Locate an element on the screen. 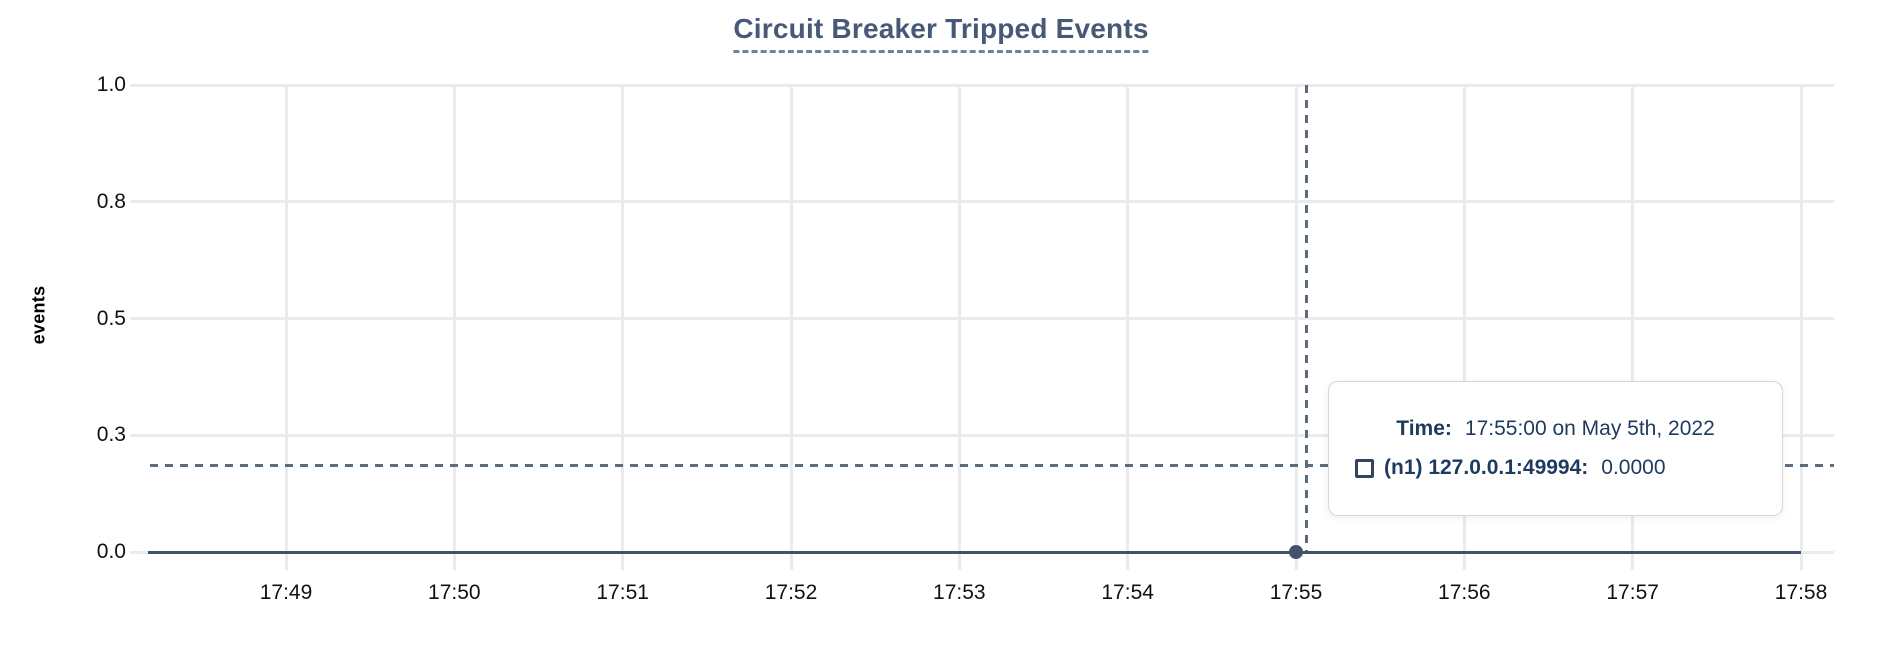 The height and width of the screenshot is (646, 1880). hover-point is located at coordinates (1296, 552).